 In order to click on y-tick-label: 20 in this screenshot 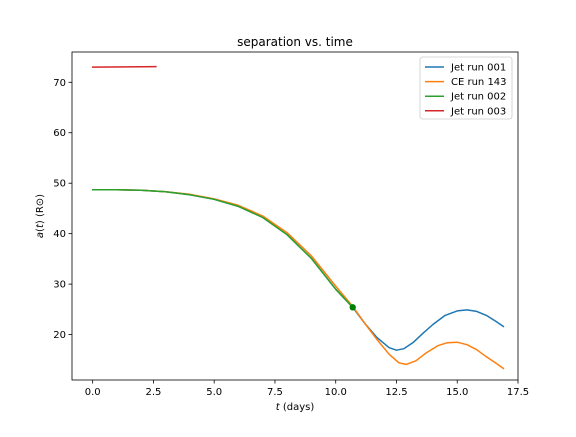, I will do `click(59, 335)`.